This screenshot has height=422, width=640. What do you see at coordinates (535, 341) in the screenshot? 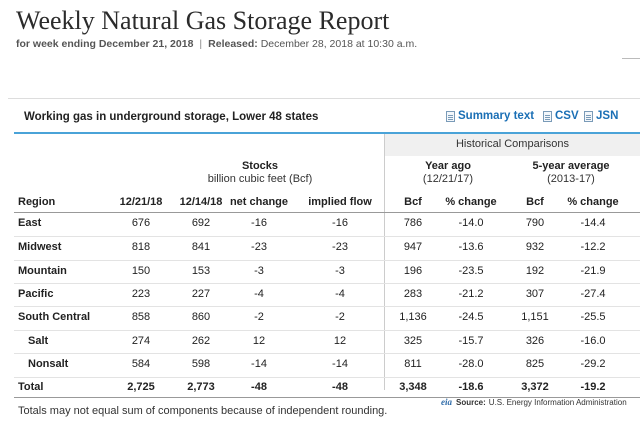
I see `table-cell: 326` at bounding box center [535, 341].